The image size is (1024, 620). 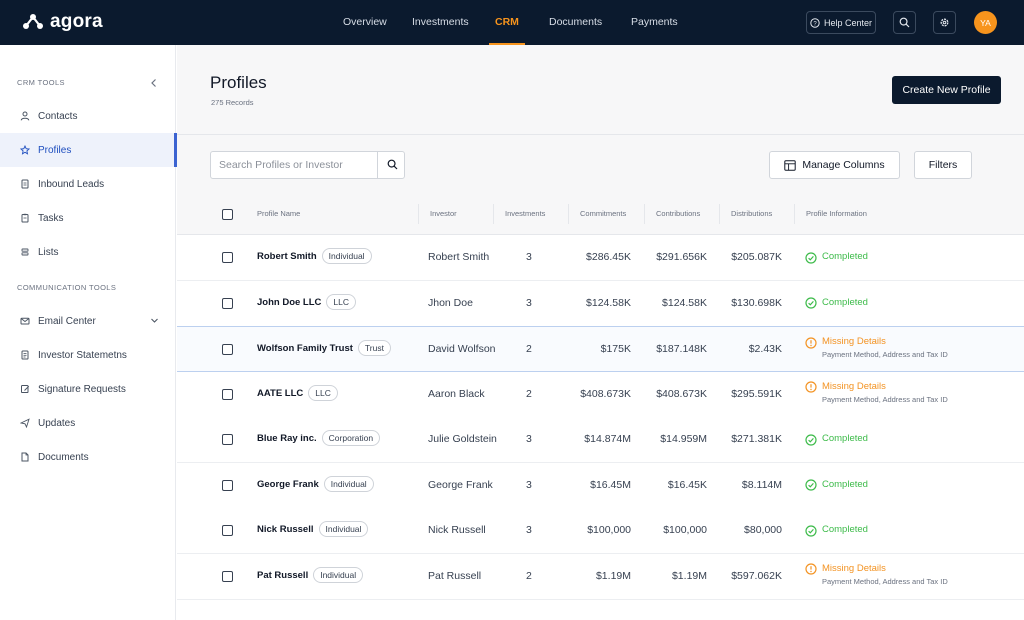 I want to click on profile-name: John Doe LLC, so click(x=289, y=302).